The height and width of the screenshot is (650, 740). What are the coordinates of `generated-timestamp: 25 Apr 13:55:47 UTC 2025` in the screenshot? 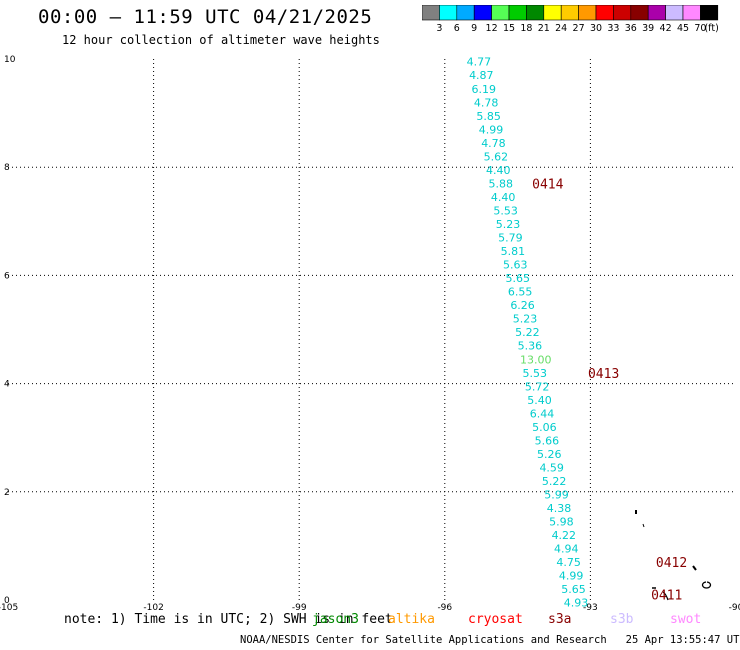 It's located at (682, 640).